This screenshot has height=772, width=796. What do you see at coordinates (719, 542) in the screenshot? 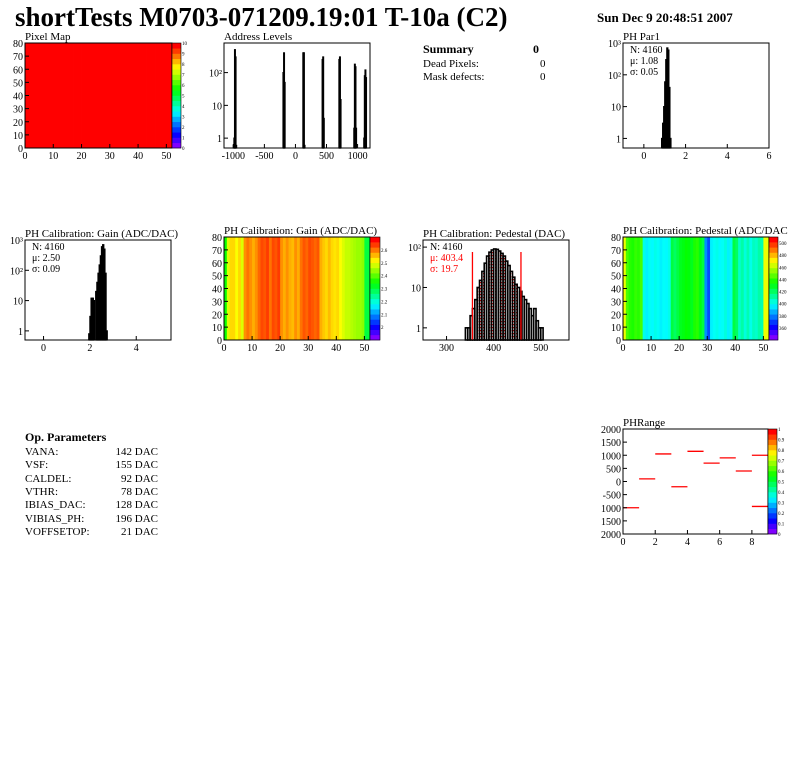
I see `x-tick-label: 6` at bounding box center [719, 542].